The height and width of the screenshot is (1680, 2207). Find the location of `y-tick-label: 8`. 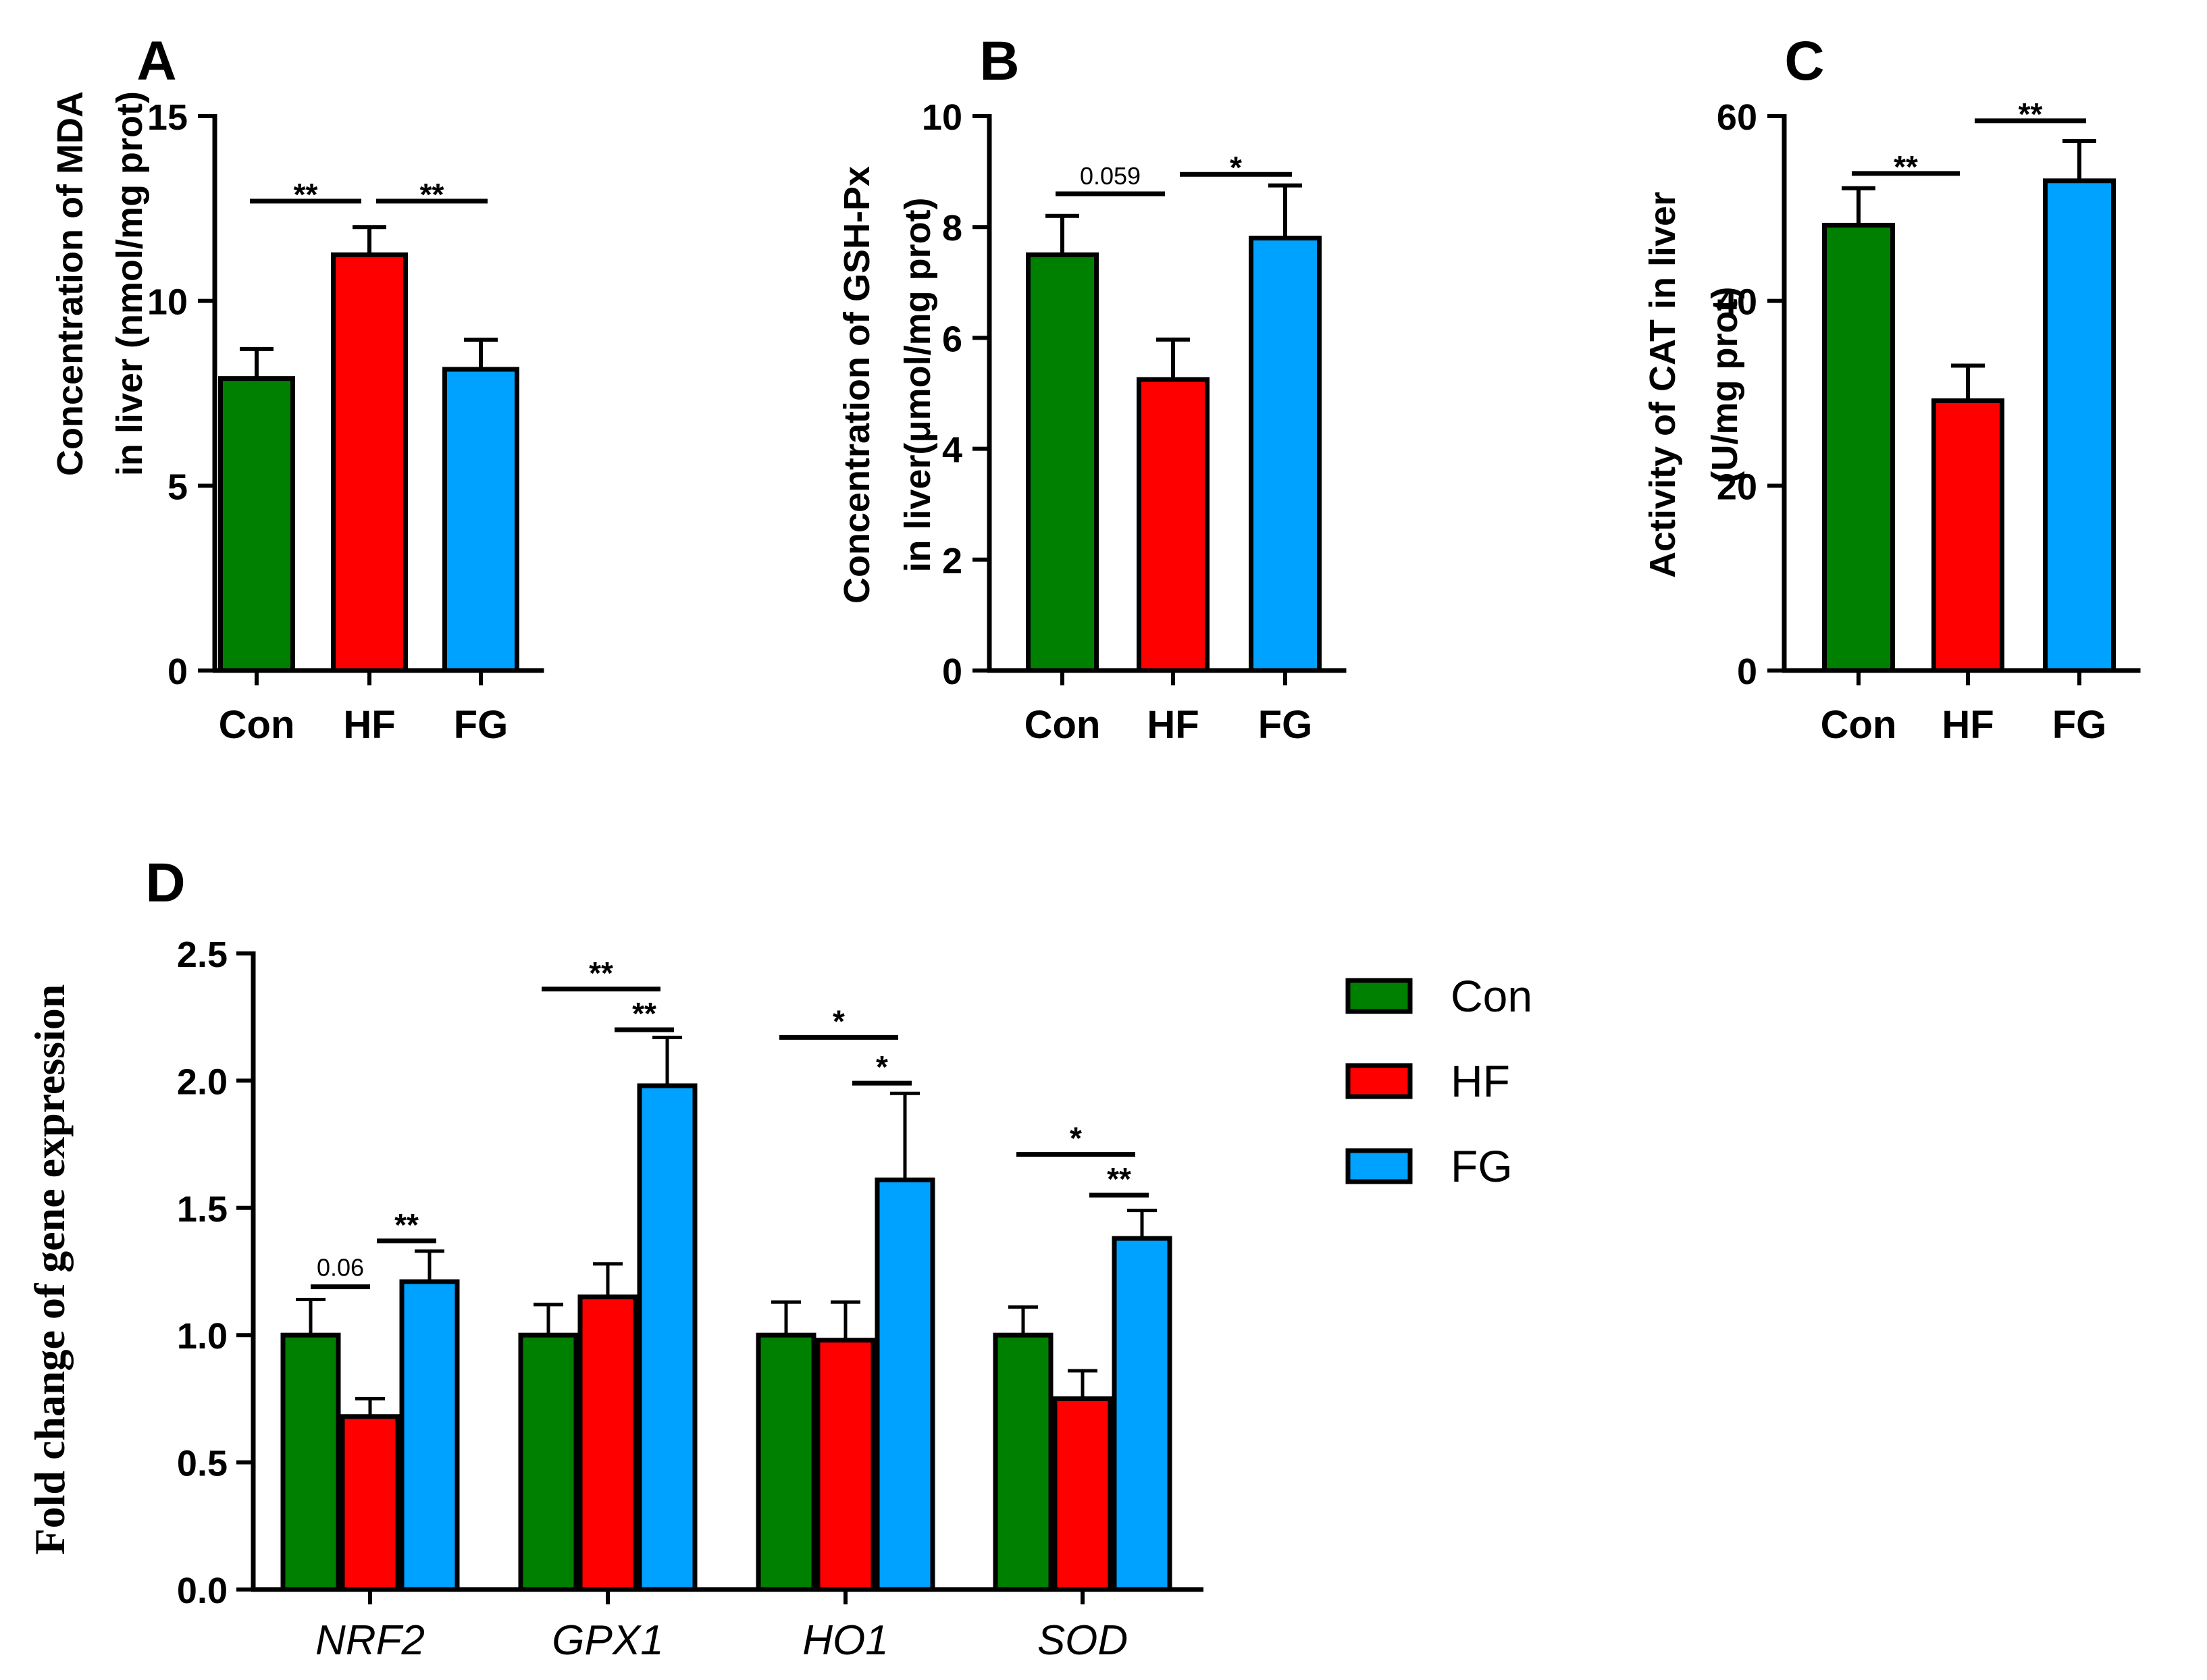

y-tick-label: 8 is located at coordinates (952, 228).